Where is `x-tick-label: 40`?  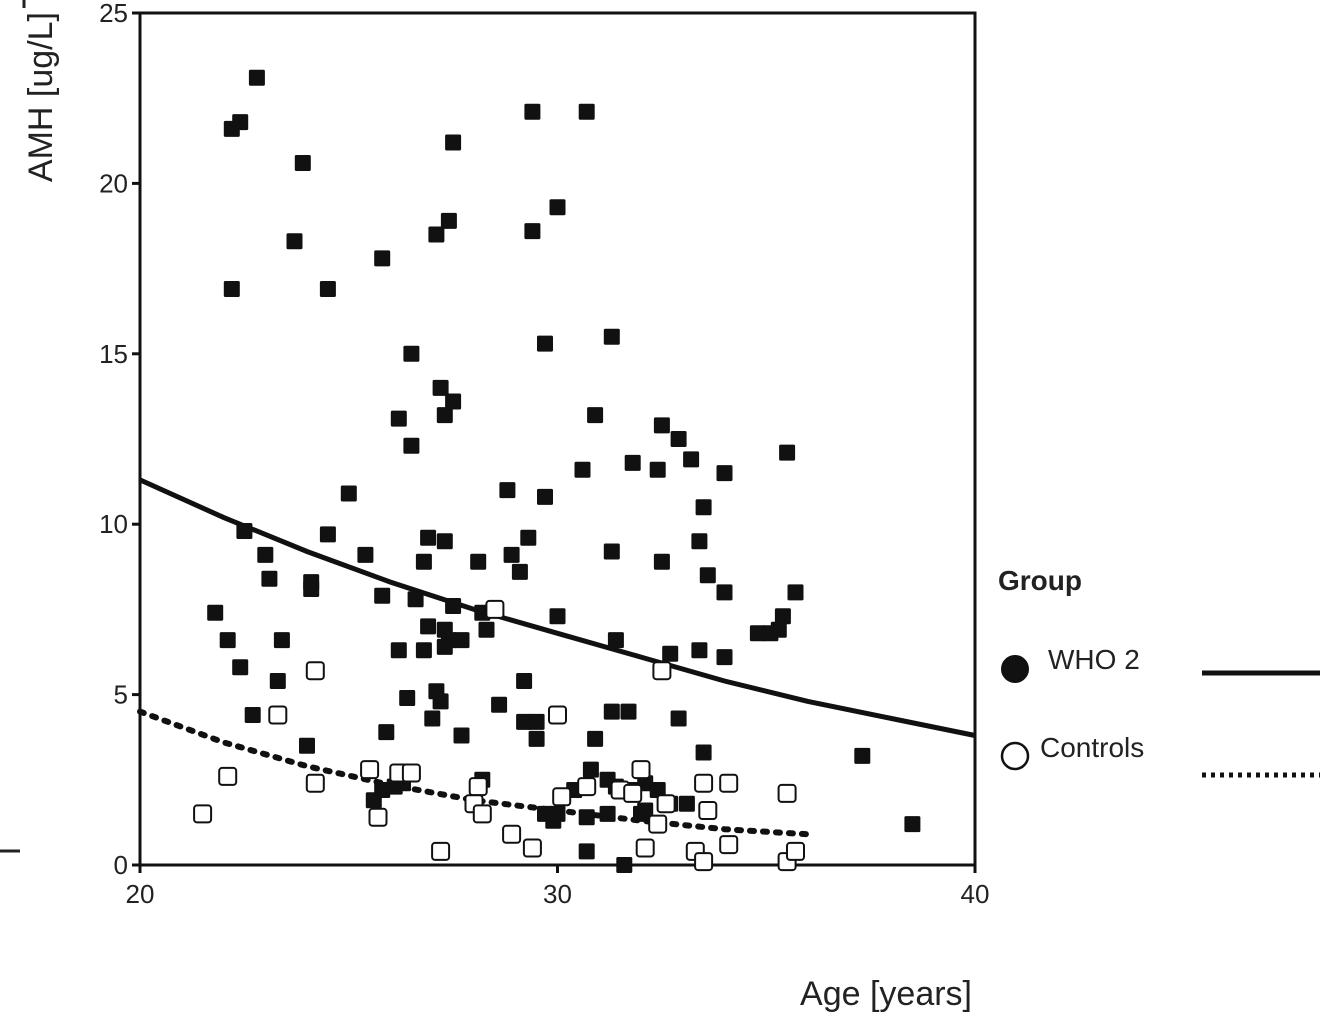 x-tick-label: 40 is located at coordinates (975, 894).